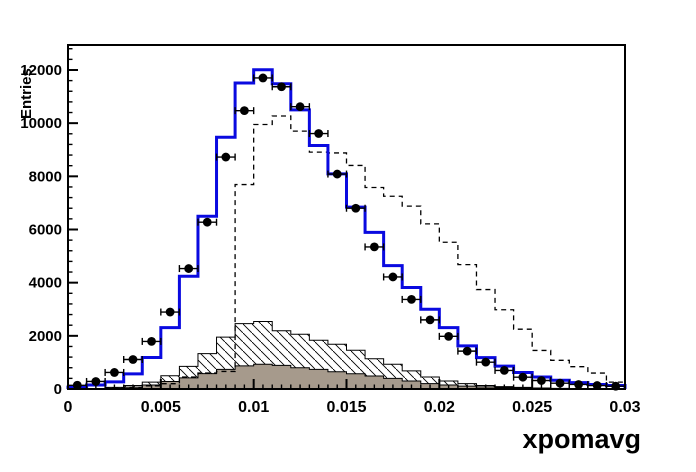 The width and height of the screenshot is (696, 472). I want to click on y-axis-ticks: 0 2000 4000 6000 8000 10000 12000, so click(49, 223).